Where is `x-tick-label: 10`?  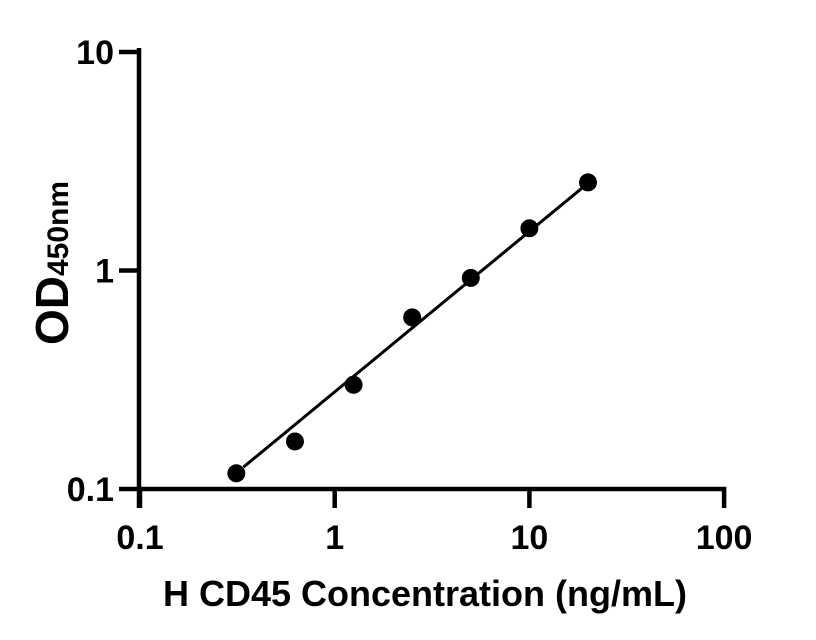 x-tick-label: 10 is located at coordinates (529, 538).